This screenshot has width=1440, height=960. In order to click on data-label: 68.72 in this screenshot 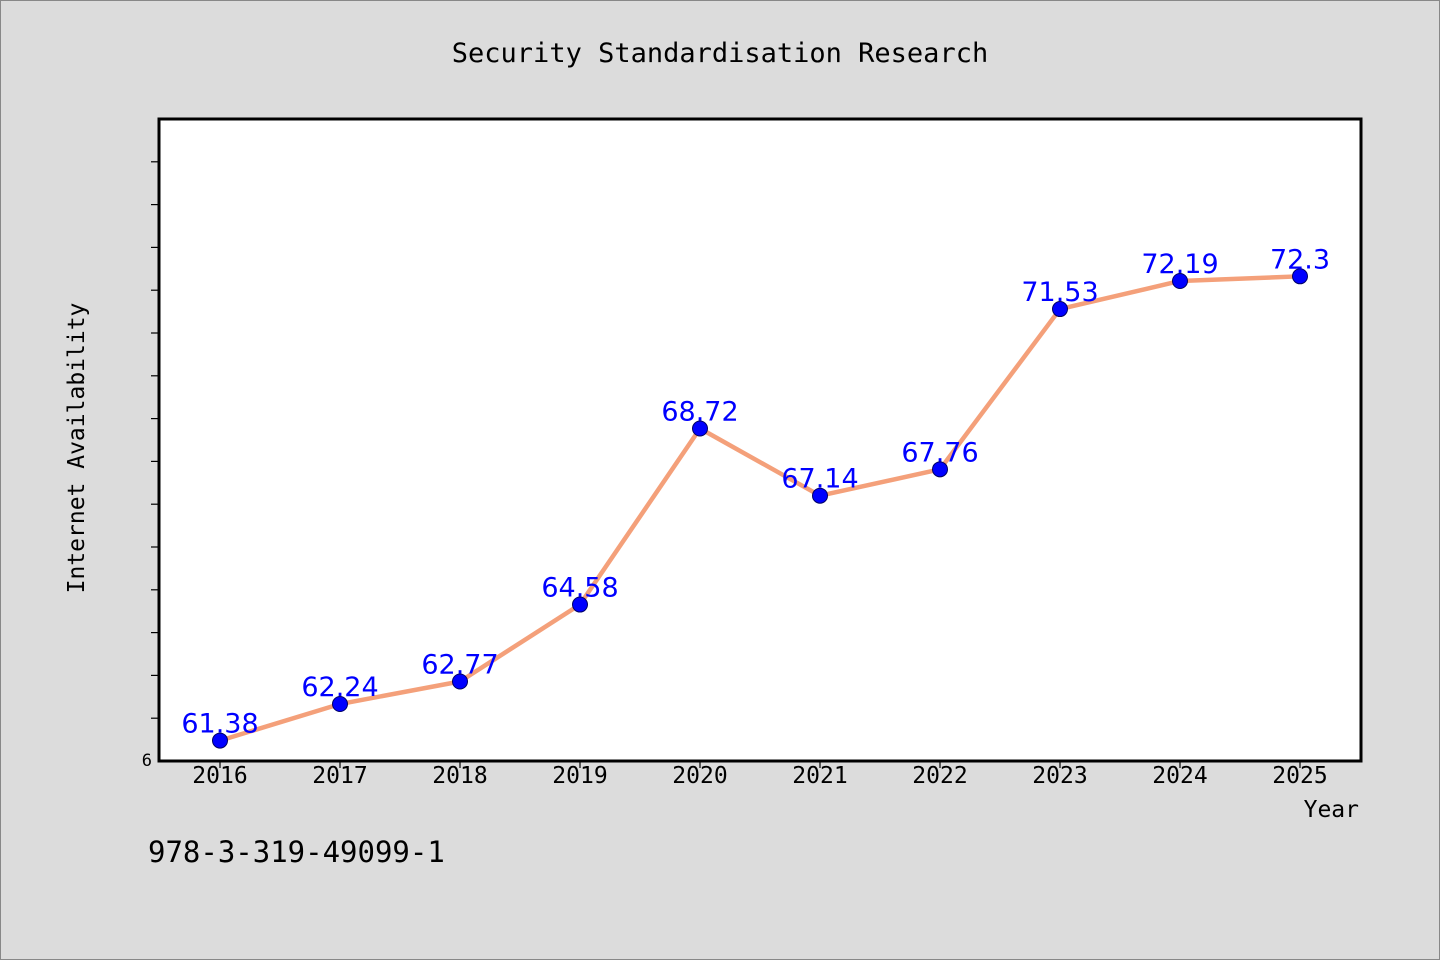, I will do `click(699, 412)`.